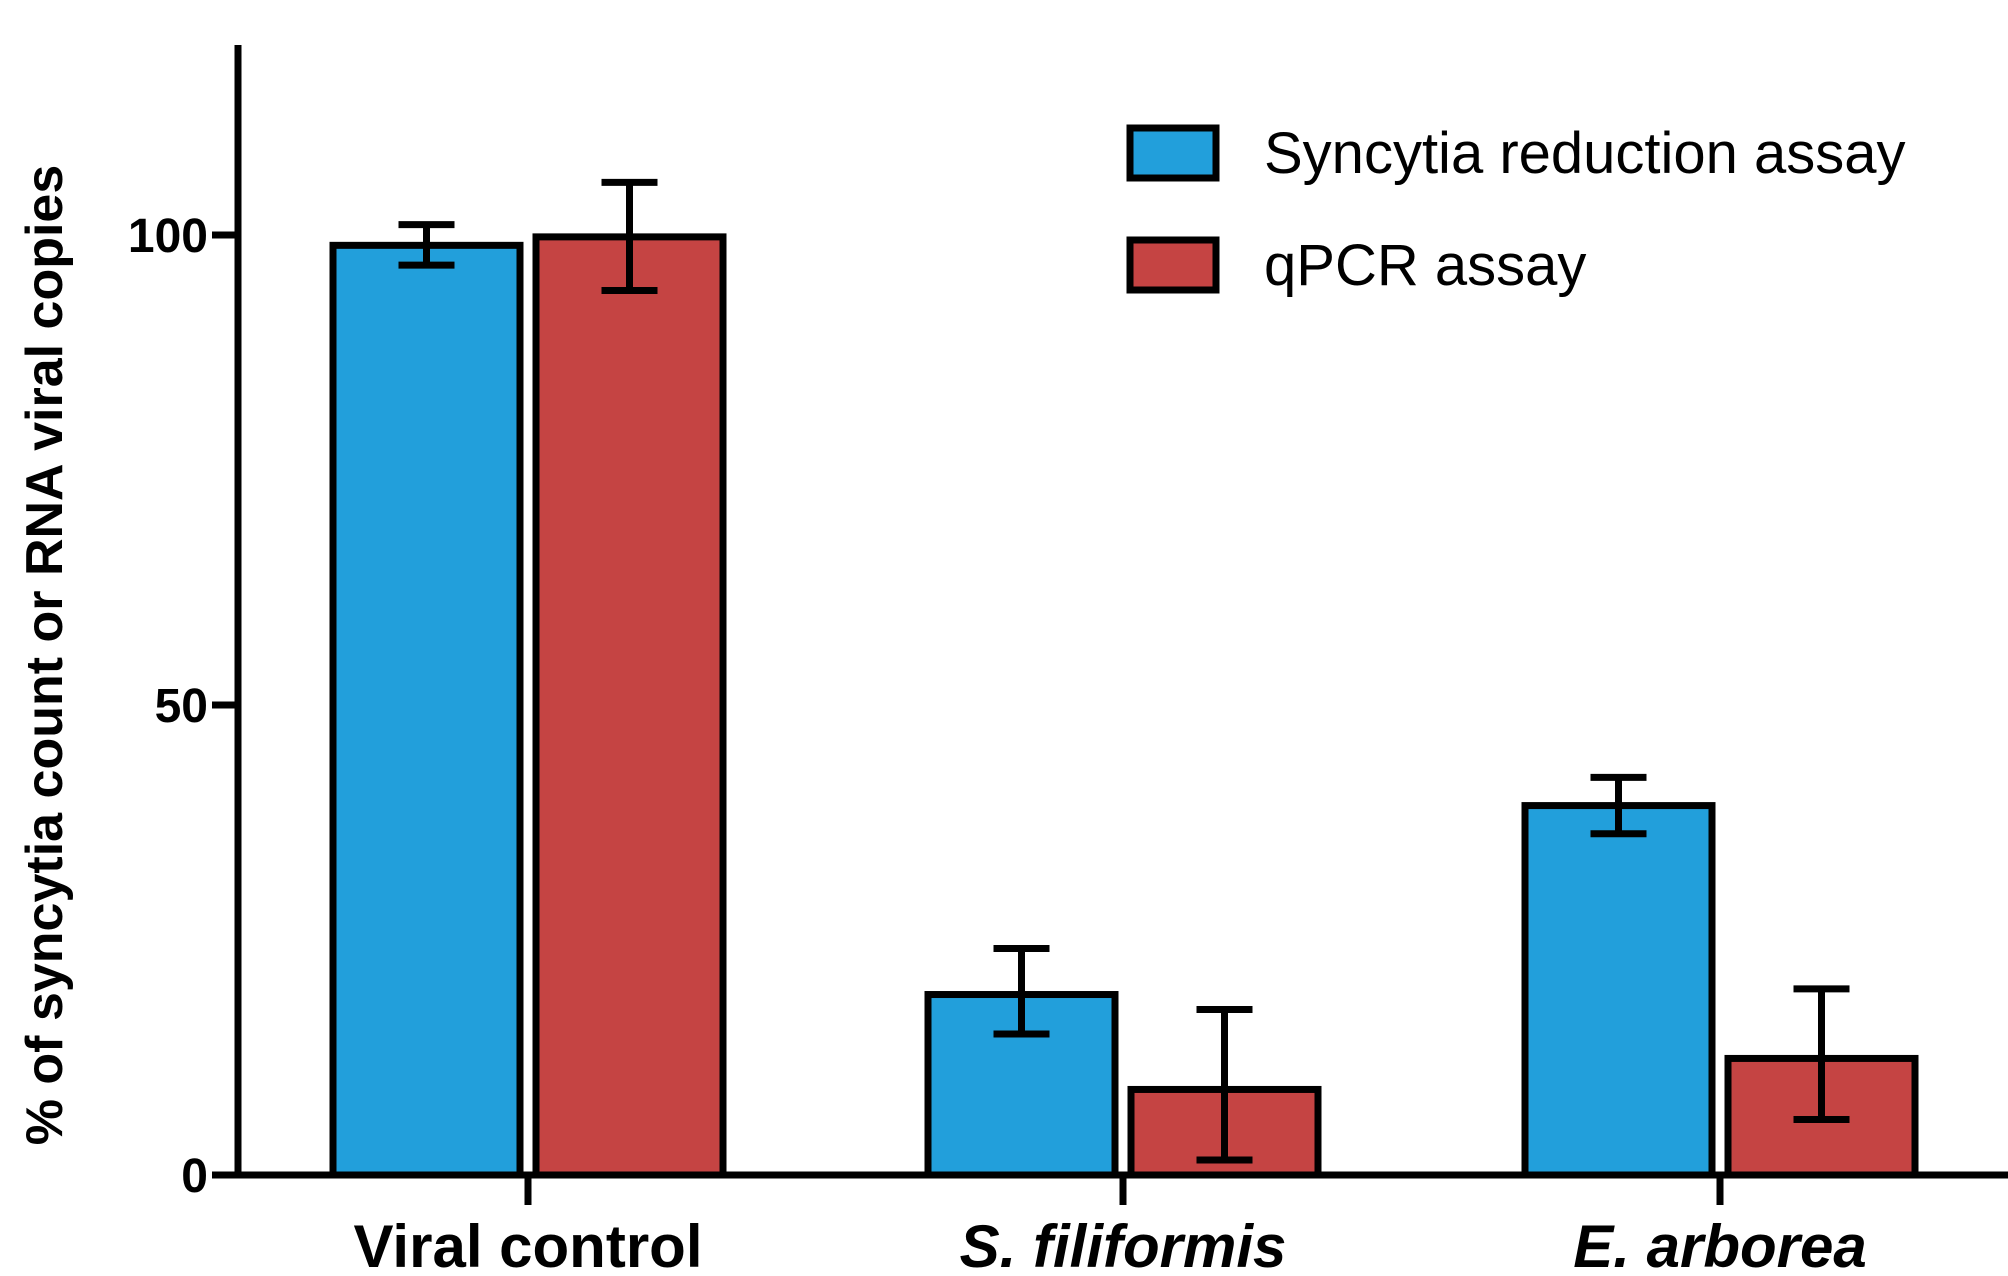 The image size is (2008, 1276). What do you see at coordinates (1425, 265) in the screenshot?
I see `legend-label: qPCR assay` at bounding box center [1425, 265].